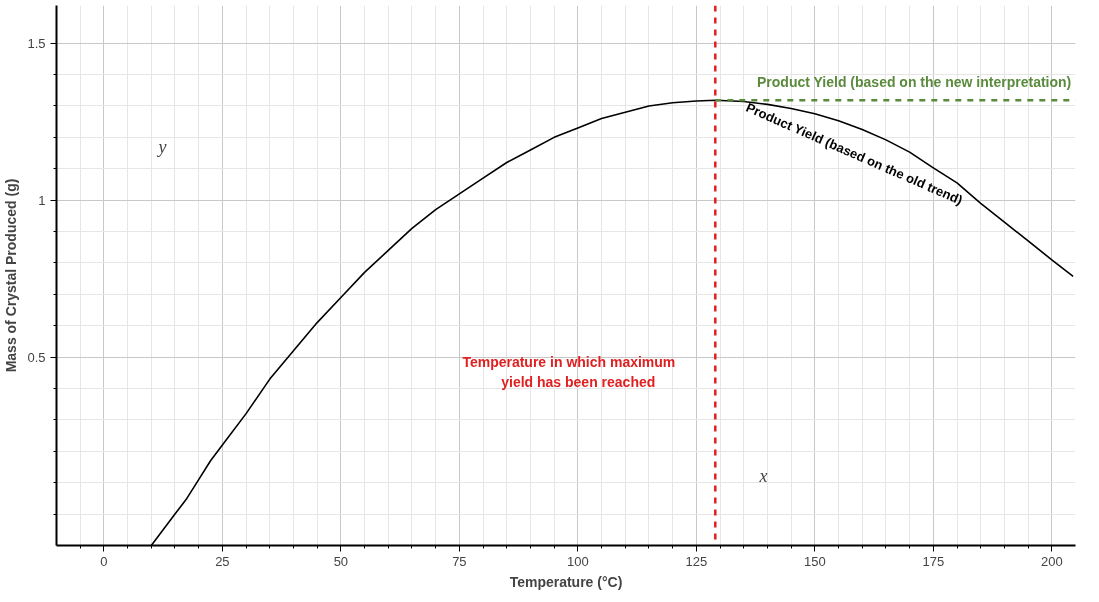 The width and height of the screenshot is (1099, 602). I want to click on y-axis-title: Mass of Crystal Produced (g), so click(11, 275).